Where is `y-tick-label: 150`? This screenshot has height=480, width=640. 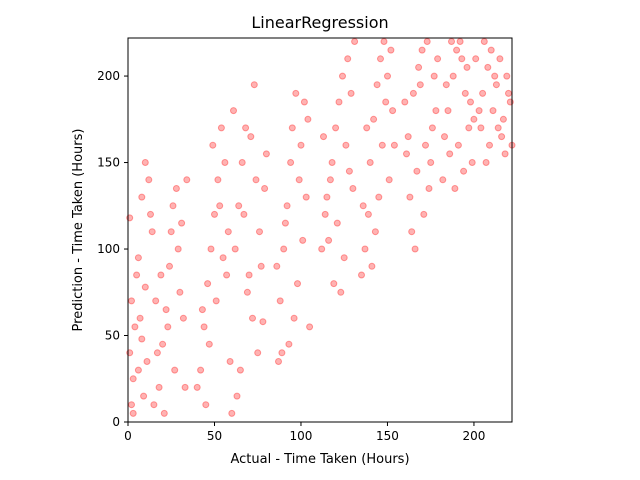 y-tick-label: 150 is located at coordinates (108, 163).